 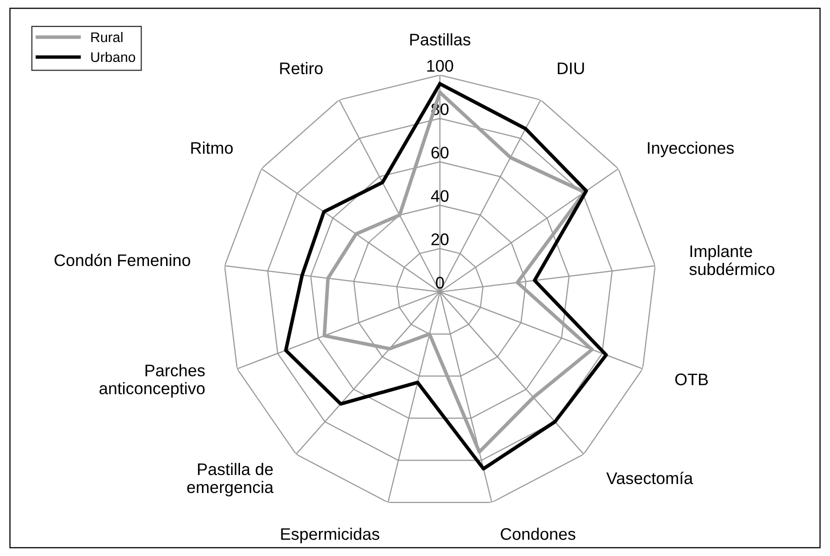 What do you see at coordinates (650, 478) in the screenshot?
I see `spoke-label: Vasectomía` at bounding box center [650, 478].